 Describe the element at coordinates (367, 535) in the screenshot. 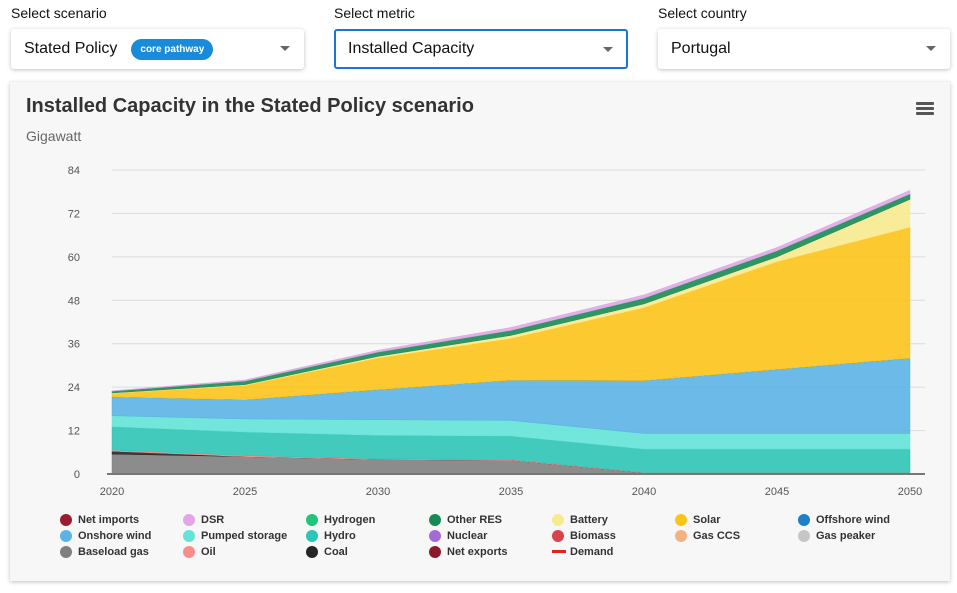

I see `legend-item: Hydro` at that location.